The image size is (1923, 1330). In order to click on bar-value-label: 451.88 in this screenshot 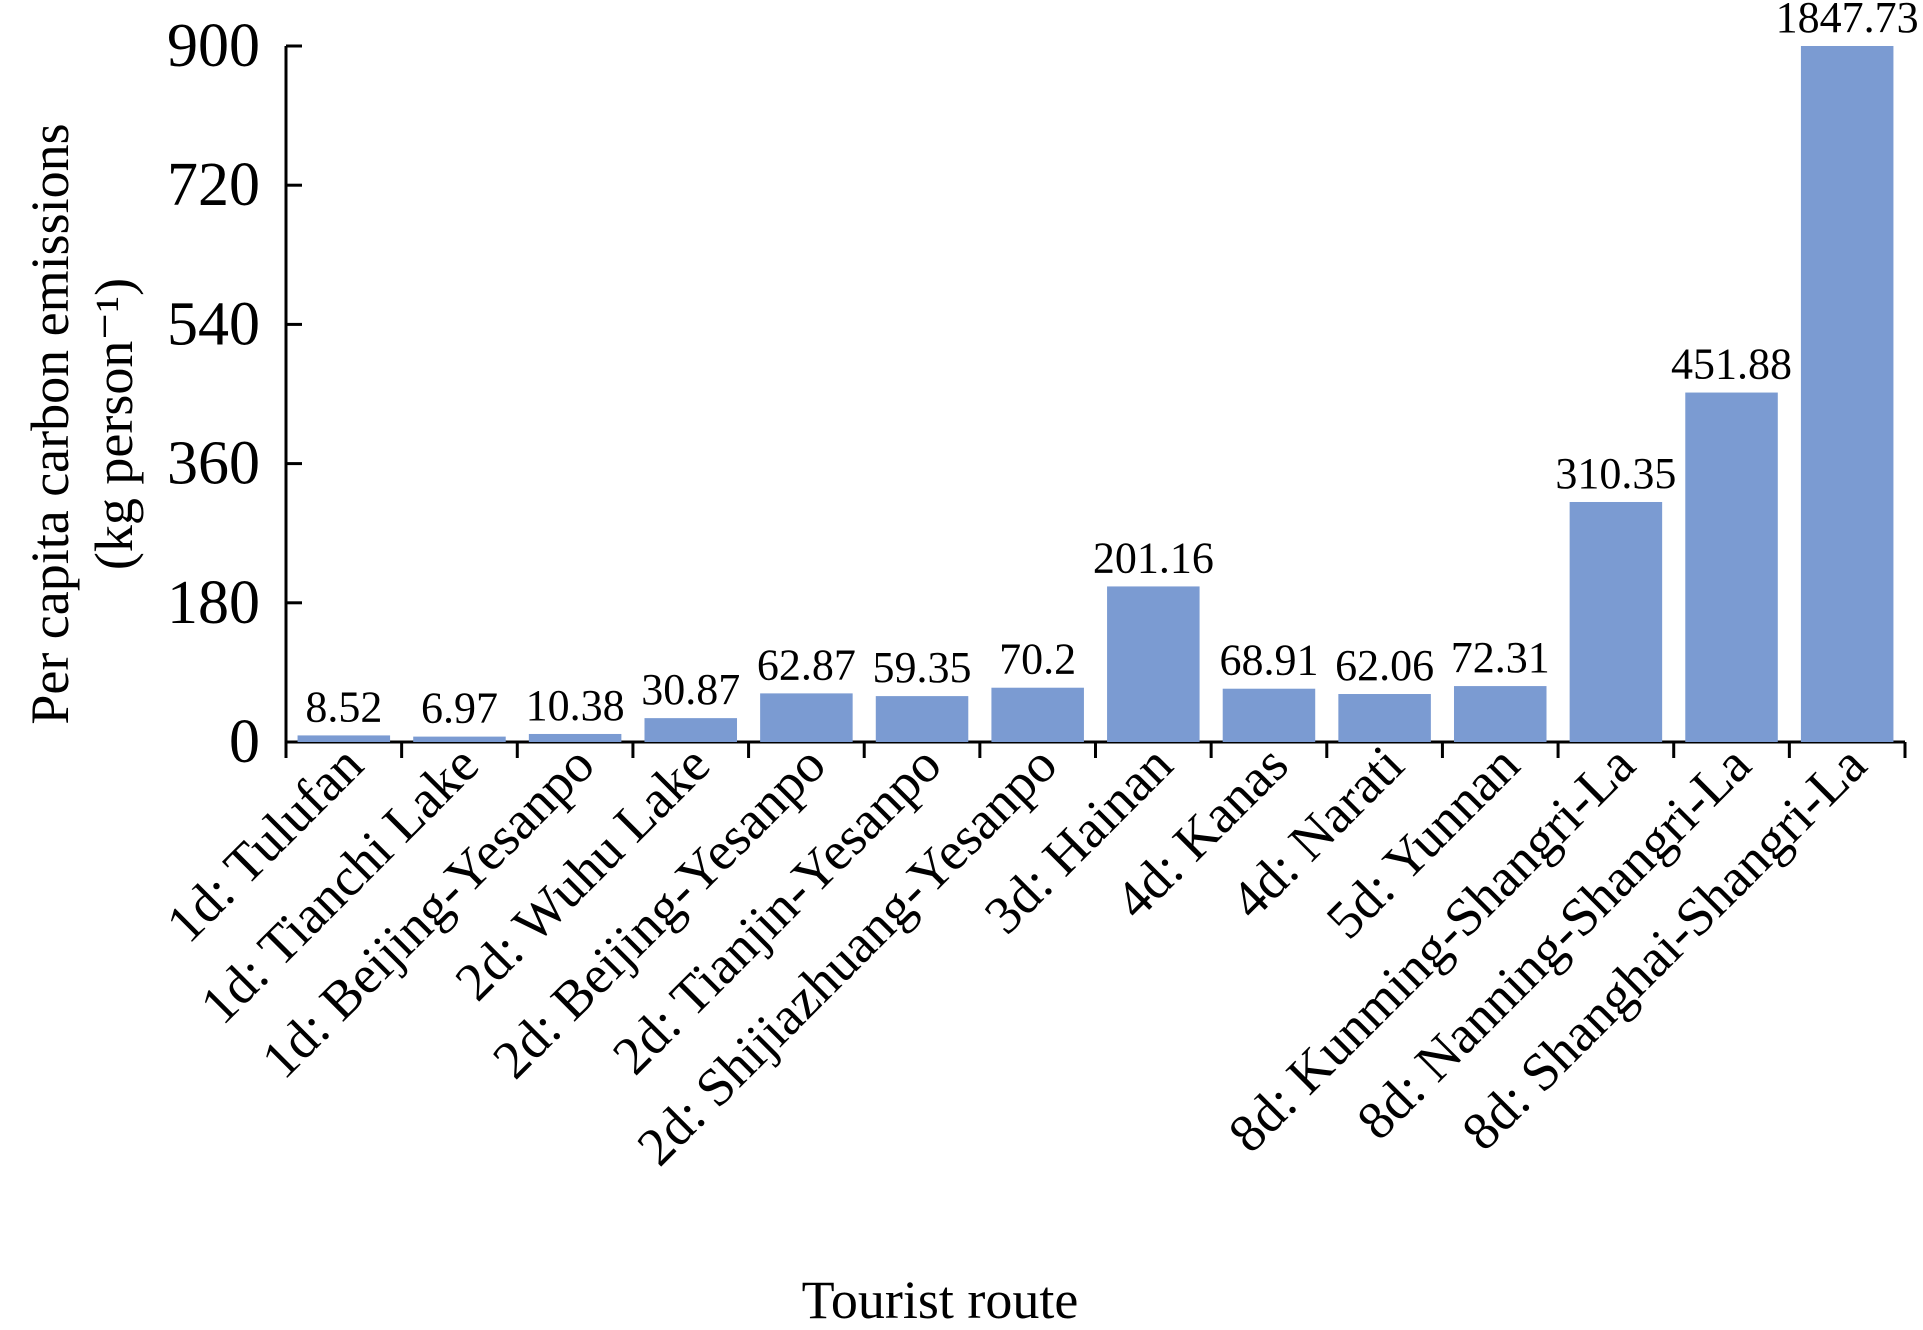, I will do `click(1731, 364)`.